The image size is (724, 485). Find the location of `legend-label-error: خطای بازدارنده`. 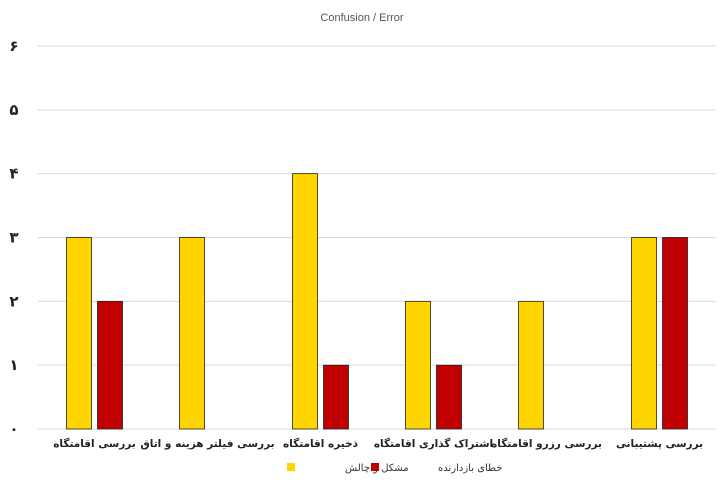

legend-label-error: خطای بازدارنده is located at coordinates (470, 468).